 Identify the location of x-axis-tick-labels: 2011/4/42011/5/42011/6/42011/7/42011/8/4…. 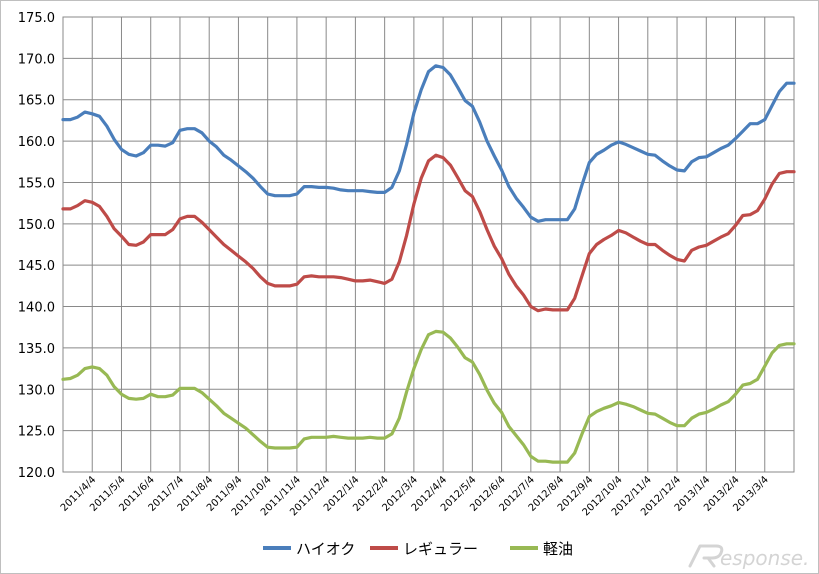
(415, 496).